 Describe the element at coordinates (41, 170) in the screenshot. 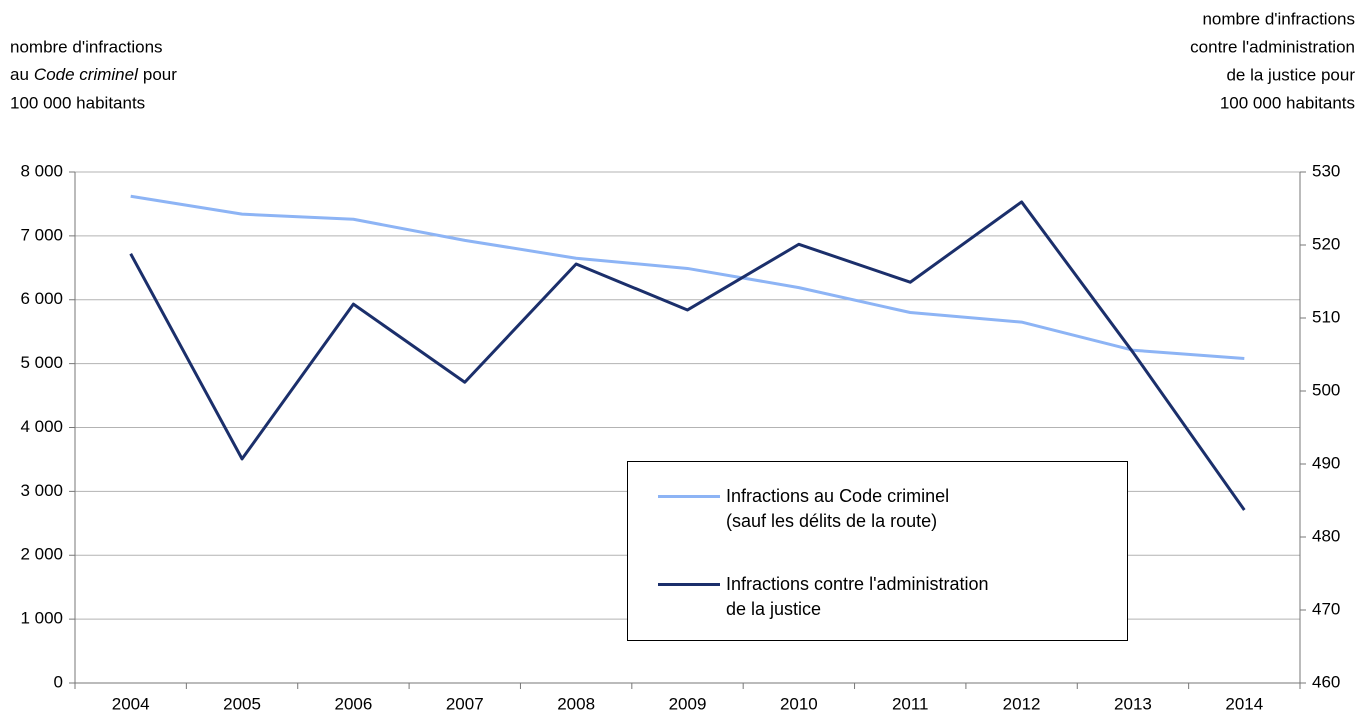

I see `y-tick-label: 8 000` at that location.